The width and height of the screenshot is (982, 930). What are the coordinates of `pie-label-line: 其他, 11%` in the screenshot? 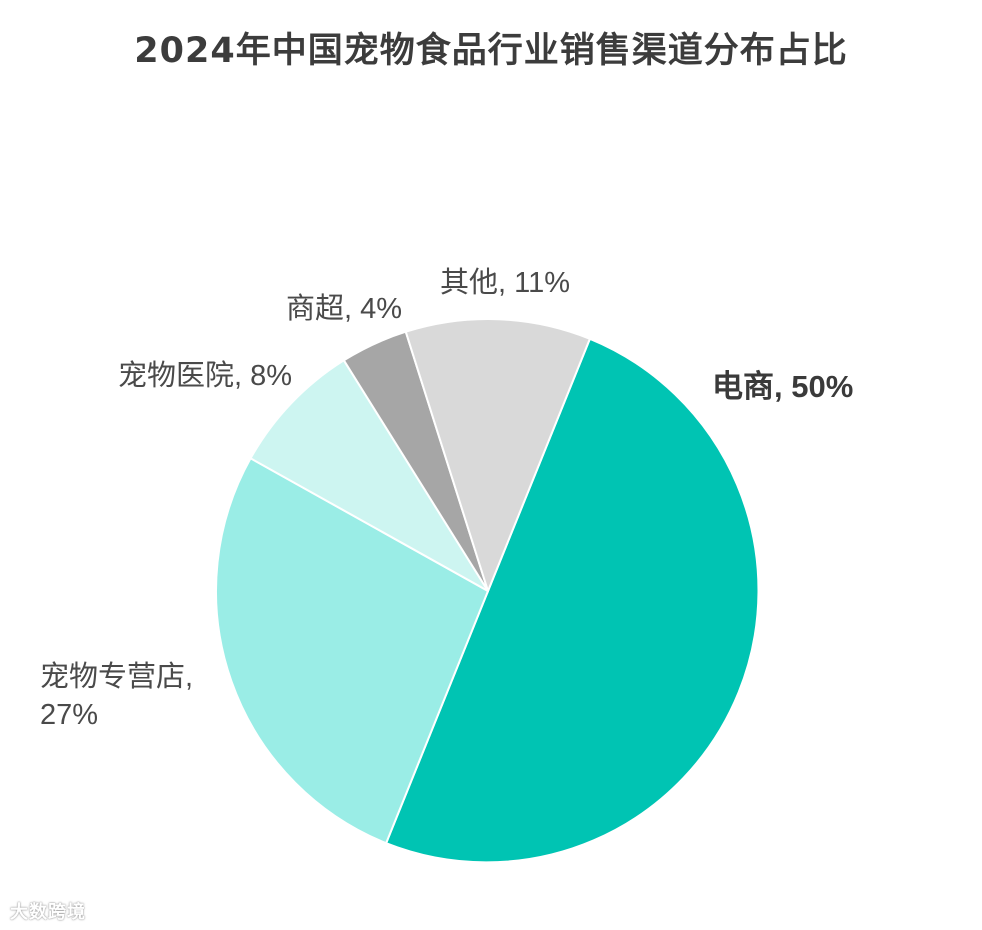 It's located at (505, 282).